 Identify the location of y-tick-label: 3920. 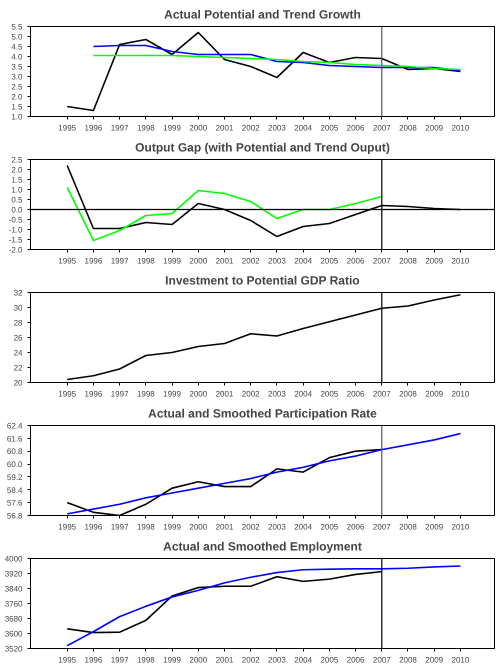
(14, 574).